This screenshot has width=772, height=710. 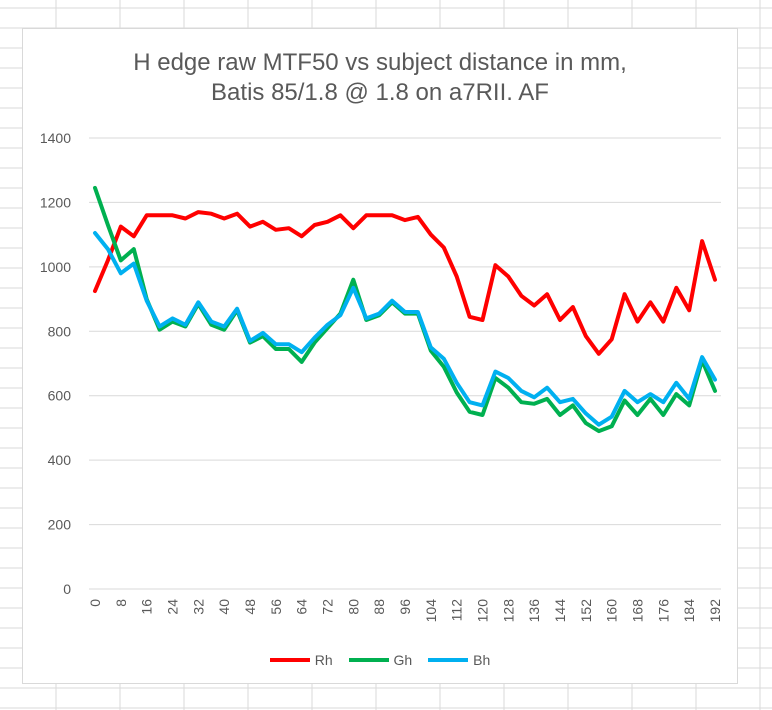 What do you see at coordinates (457, 610) in the screenshot?
I see `x-tick-label: 112` at bounding box center [457, 610].